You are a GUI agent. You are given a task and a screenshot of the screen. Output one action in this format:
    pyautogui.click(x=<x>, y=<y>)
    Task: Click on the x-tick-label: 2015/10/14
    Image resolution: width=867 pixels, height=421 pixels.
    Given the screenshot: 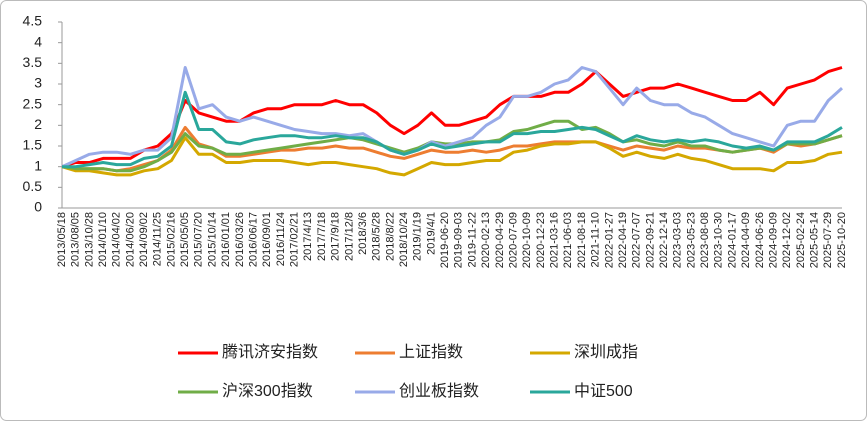 What is the action you would take?
    pyautogui.click(x=212, y=239)
    